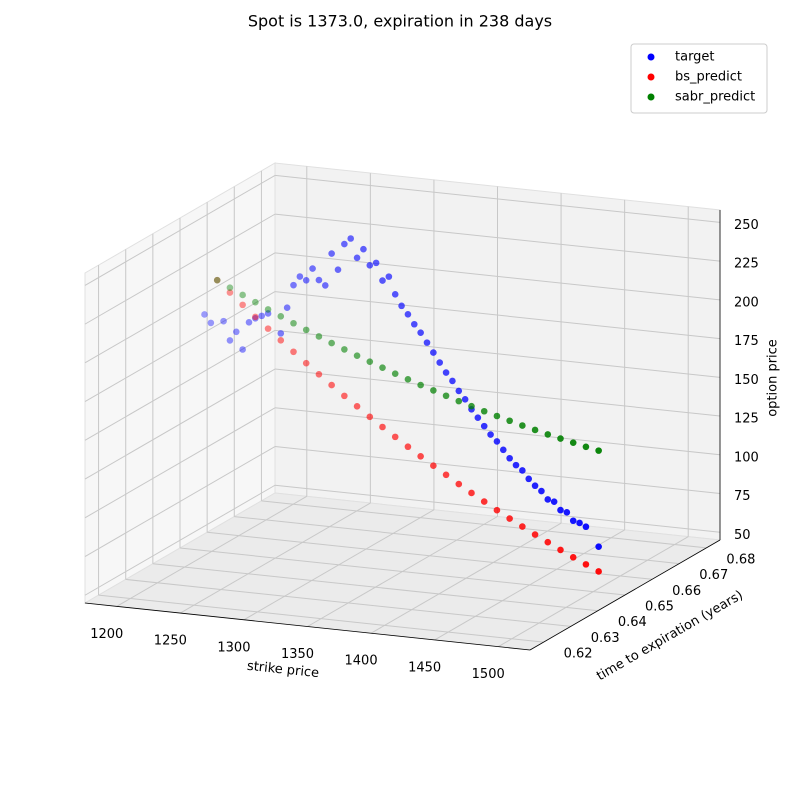 The width and height of the screenshot is (800, 804). I want to click on z-tick-label: 75, so click(742, 496).